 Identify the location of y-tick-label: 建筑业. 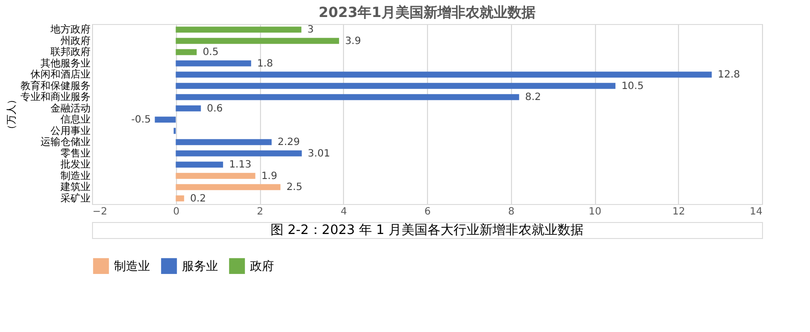
(75, 187).